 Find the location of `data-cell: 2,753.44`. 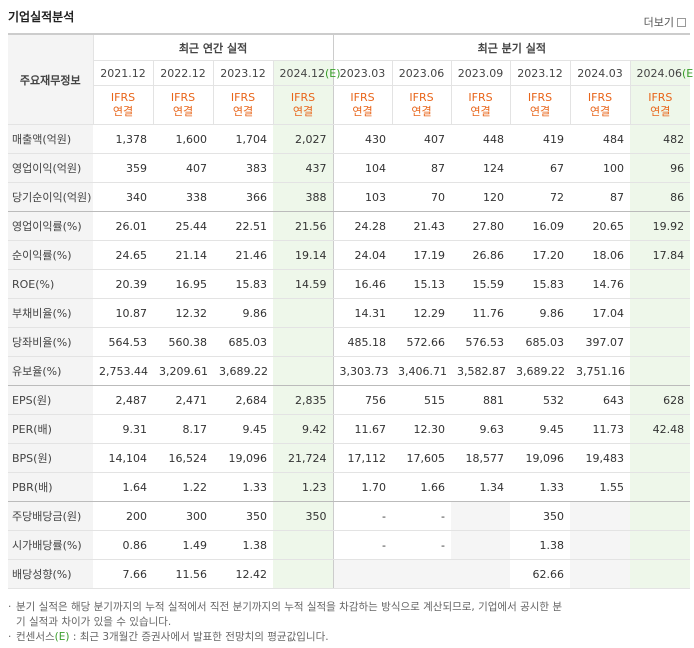

data-cell: 2,753.44 is located at coordinates (123, 371).